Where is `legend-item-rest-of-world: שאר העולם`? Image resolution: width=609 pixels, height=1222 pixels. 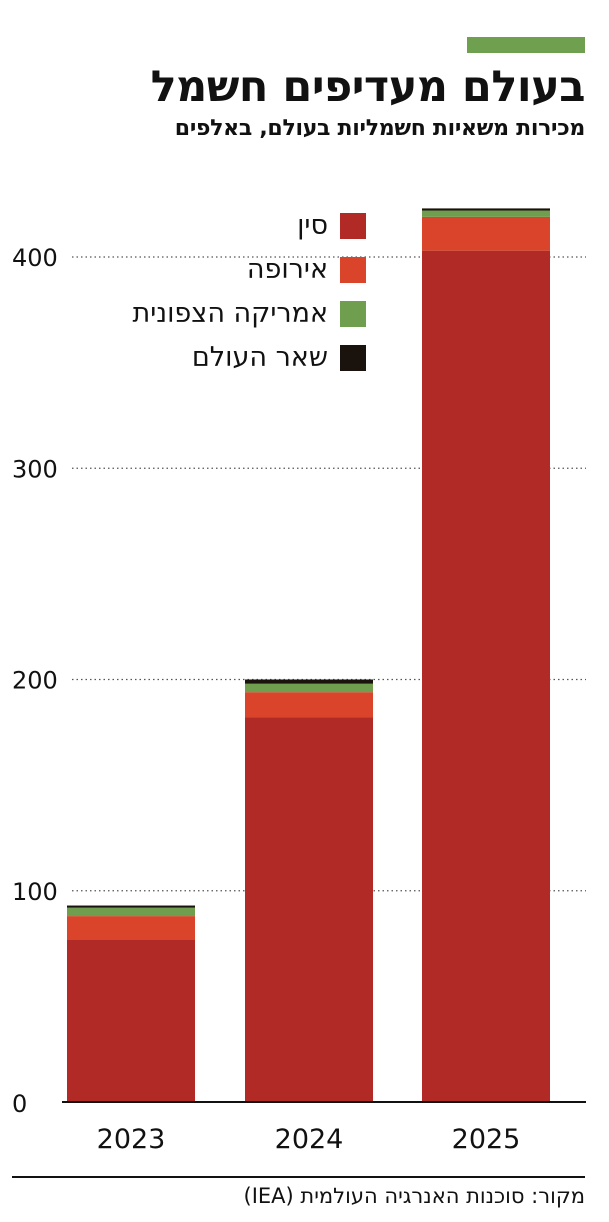
legend-item-rest-of-world: שאר העולם is located at coordinates (249, 358).